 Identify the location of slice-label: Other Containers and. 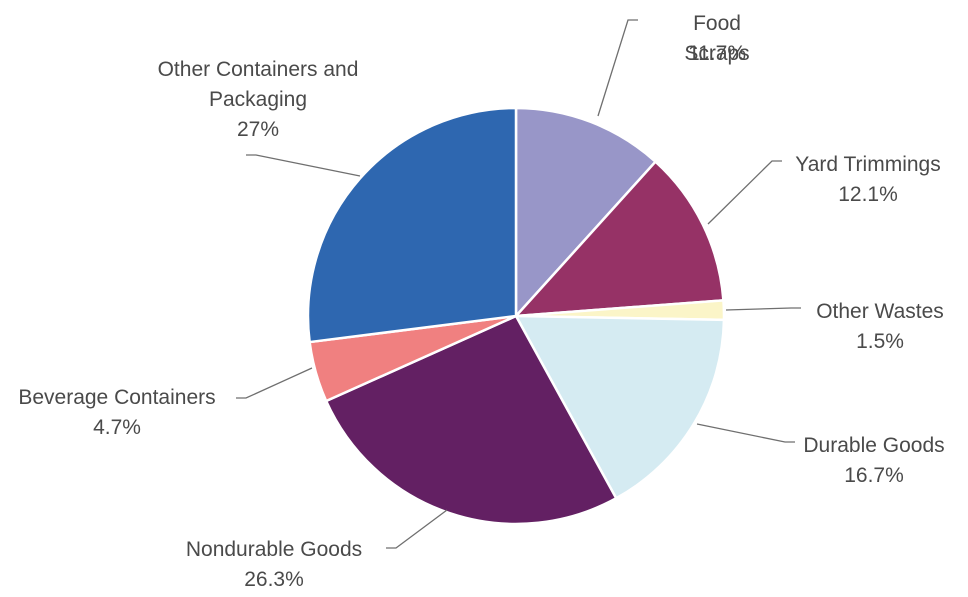
(258, 69).